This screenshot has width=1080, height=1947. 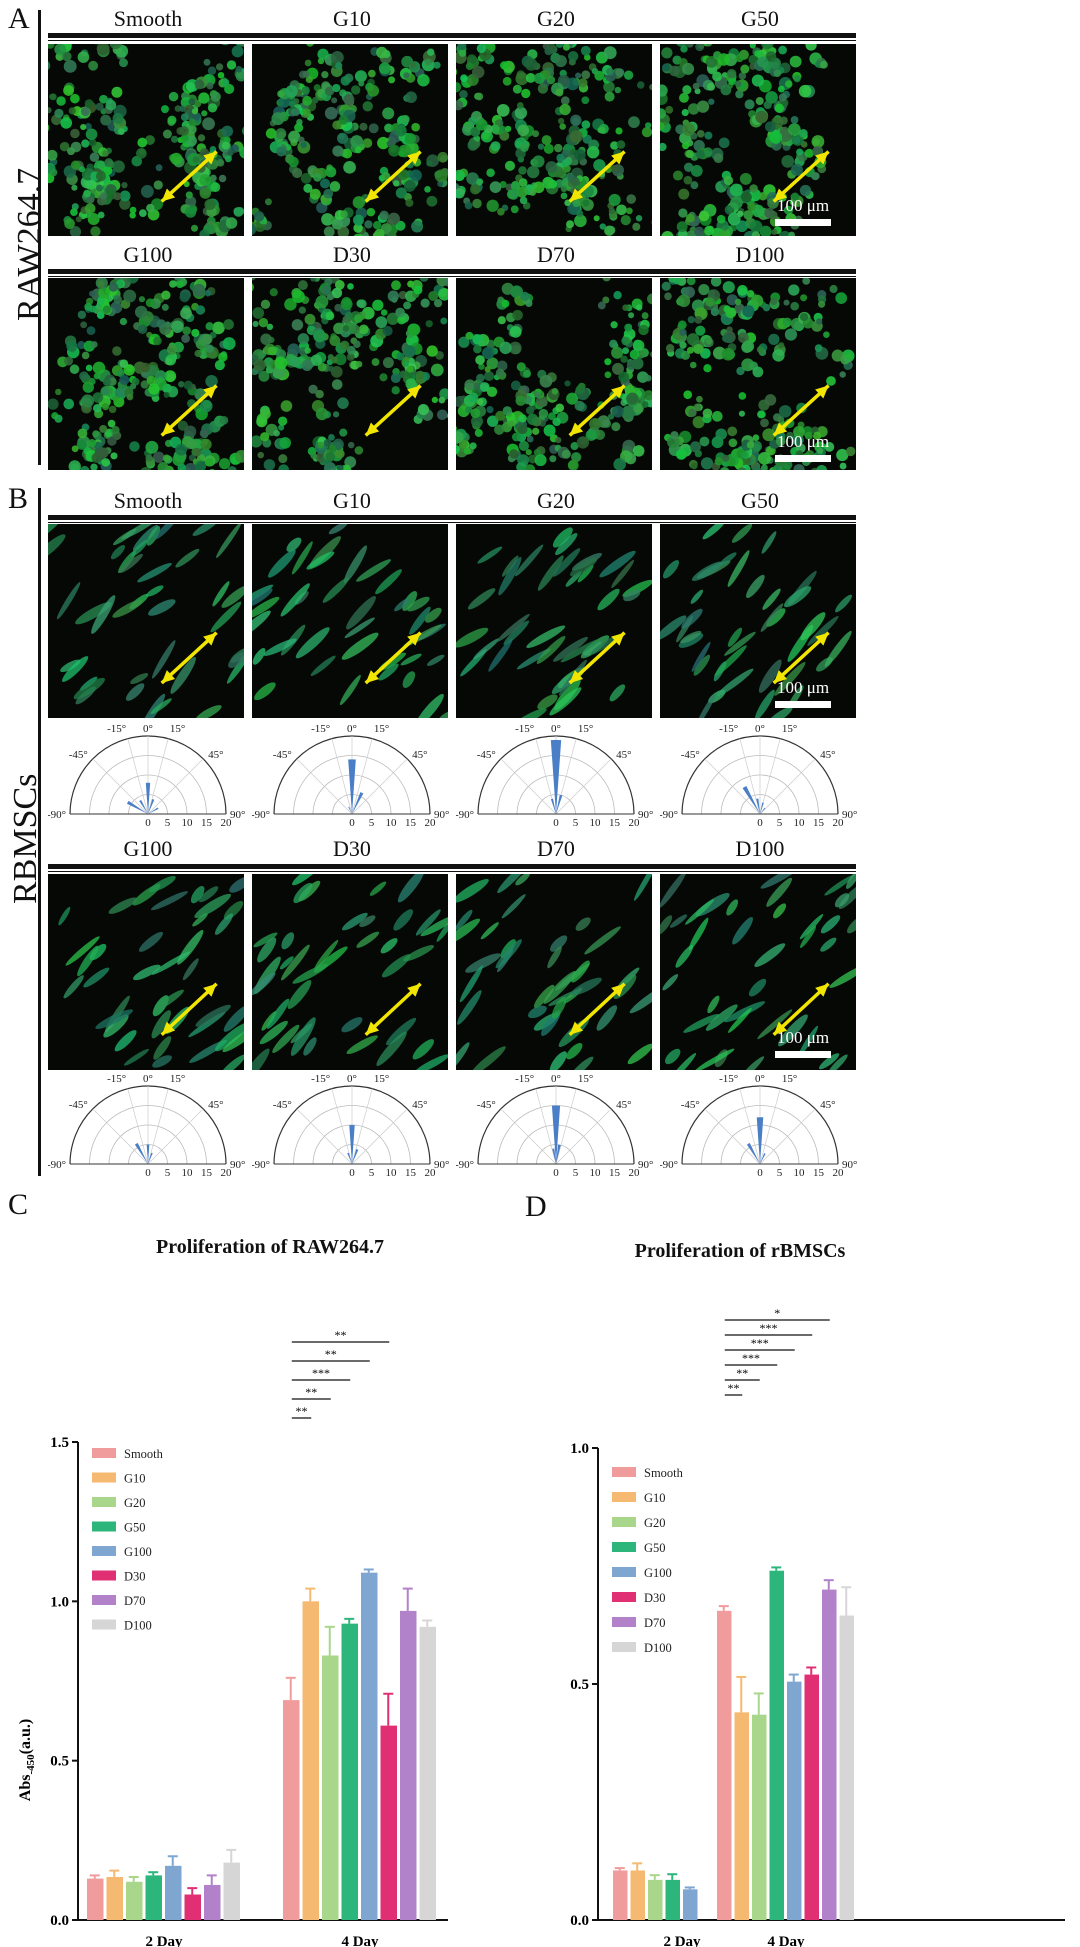 I want to click on panel-letter-c: C, so click(x=18, y=1204).